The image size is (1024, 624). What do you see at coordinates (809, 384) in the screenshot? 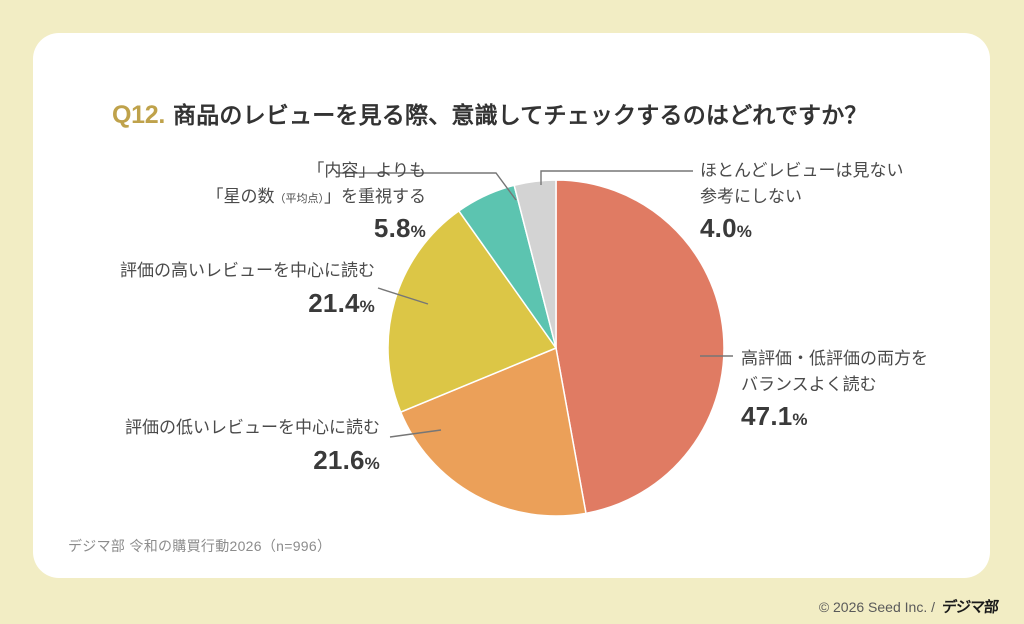
I see `callout-balance-line2: バランスよく読む` at bounding box center [809, 384].